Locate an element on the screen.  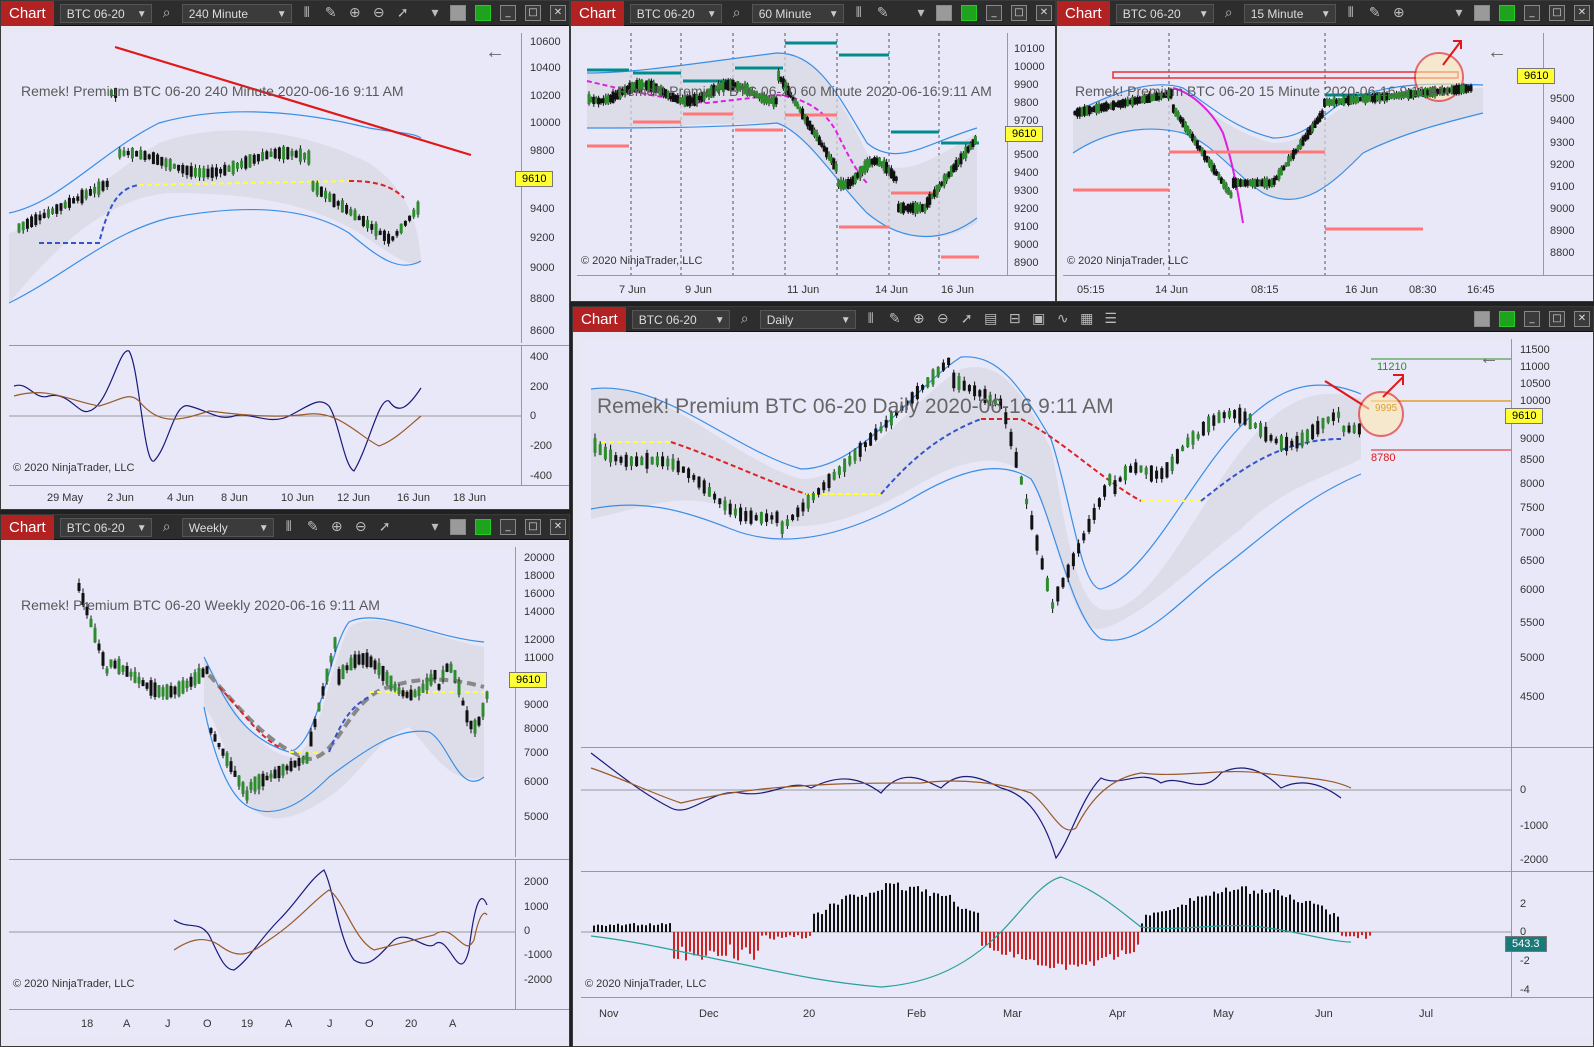
interval-select: 60 Minute ▼ is located at coordinates (797, 13).